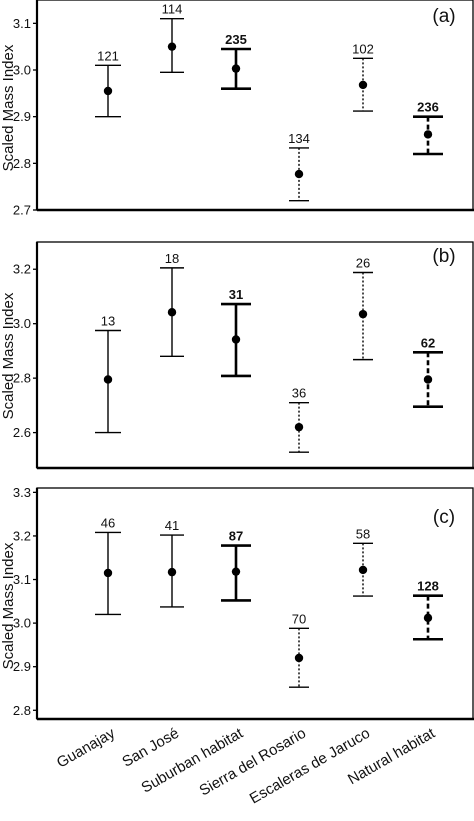 This screenshot has height=821, width=474. I want to click on panel-label: (a), so click(443, 16).